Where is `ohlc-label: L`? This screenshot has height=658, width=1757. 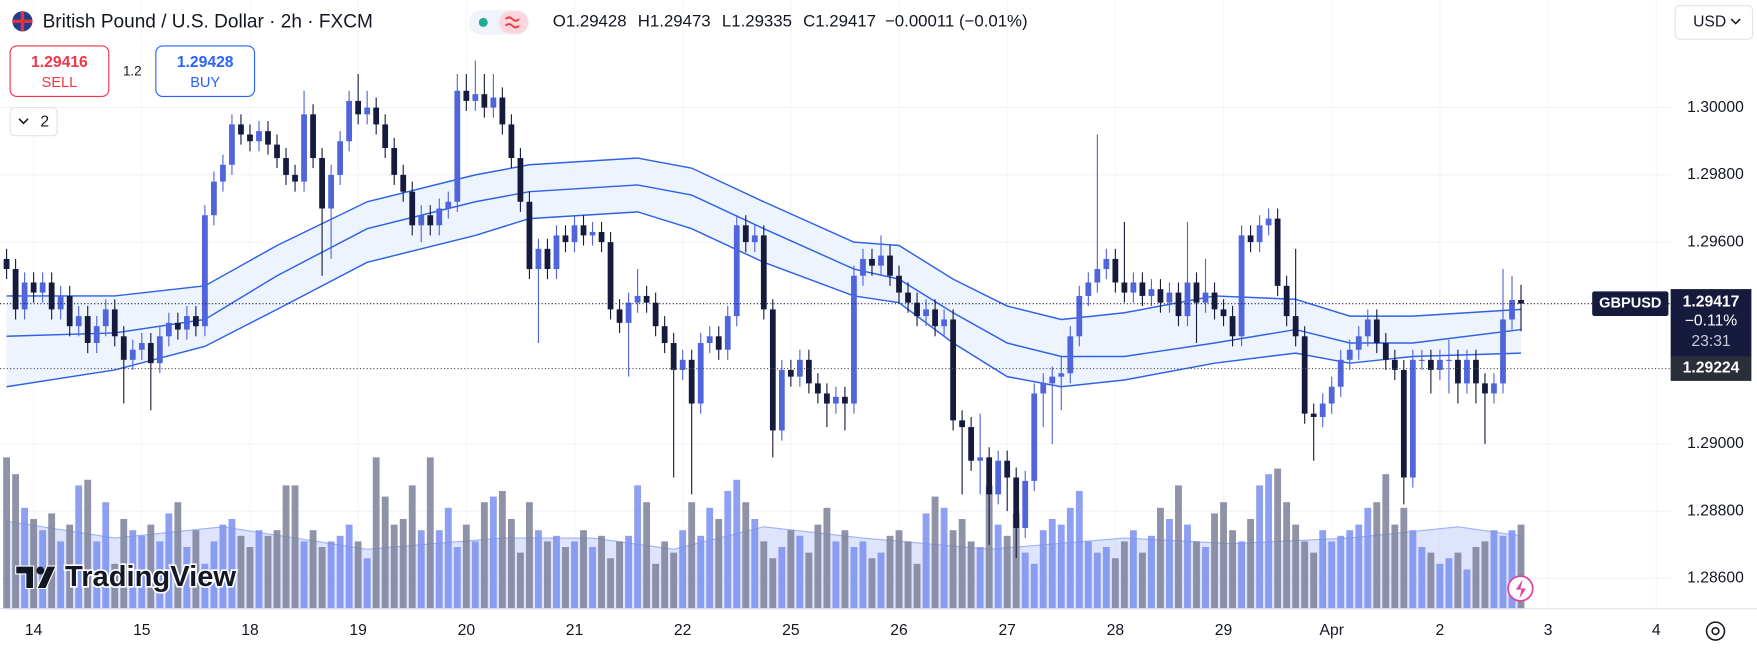 ohlc-label: L is located at coordinates (726, 21).